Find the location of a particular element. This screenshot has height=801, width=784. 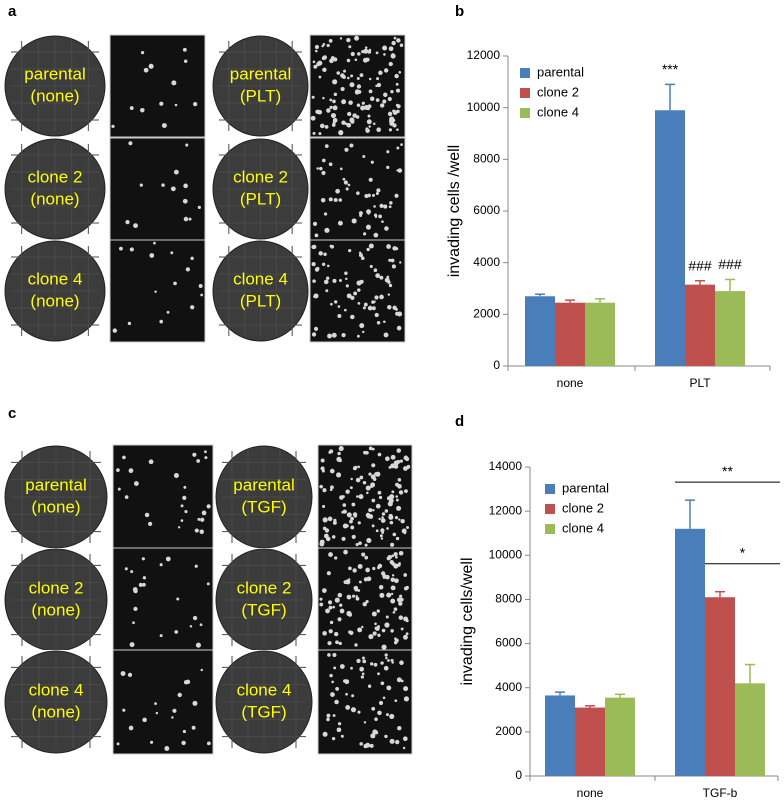

bar is located at coordinates (690, 652).